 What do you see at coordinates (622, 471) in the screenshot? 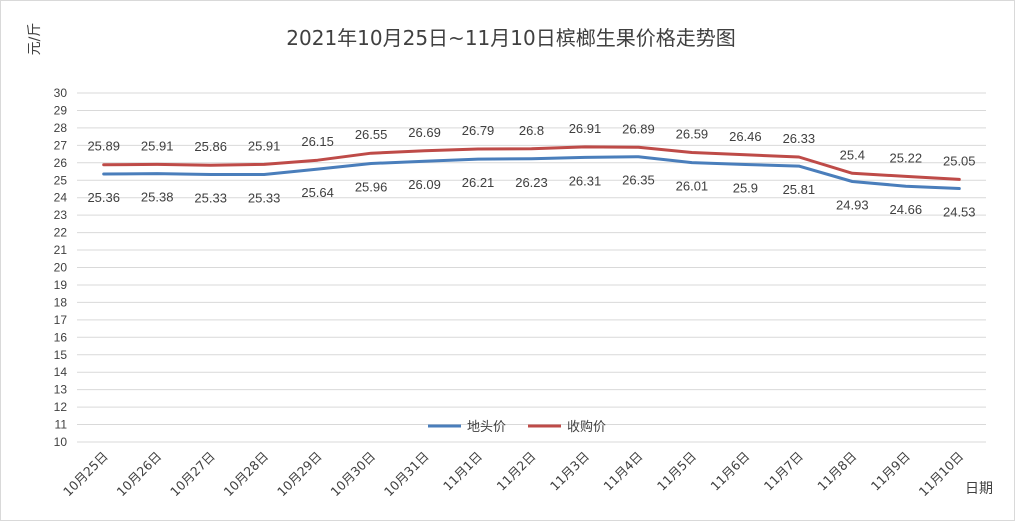
I see `x-tick-label: 11月4日` at bounding box center [622, 471].